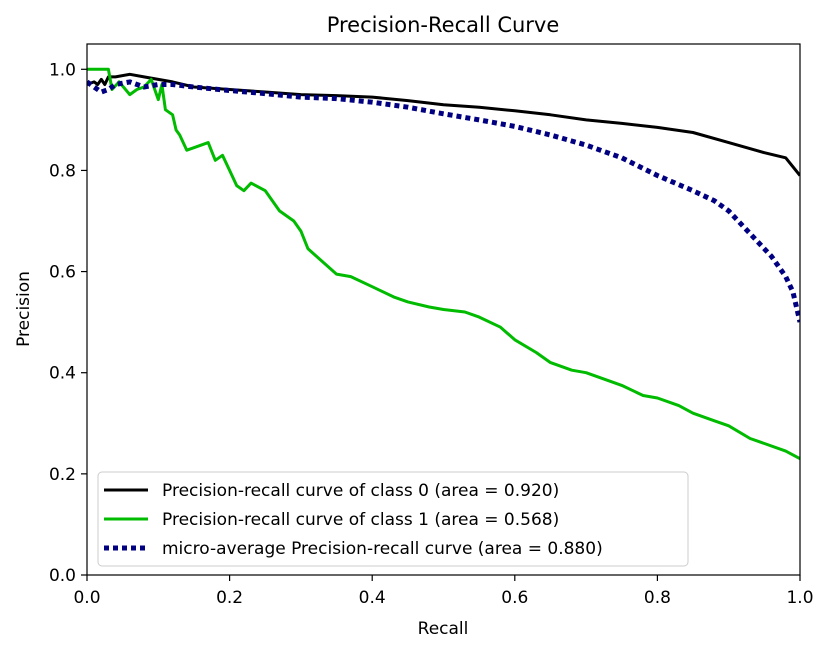 Image resolution: width=831 pixels, height=651 pixels. I want to click on chart-title: Precision-Recall Curve, so click(443, 25).